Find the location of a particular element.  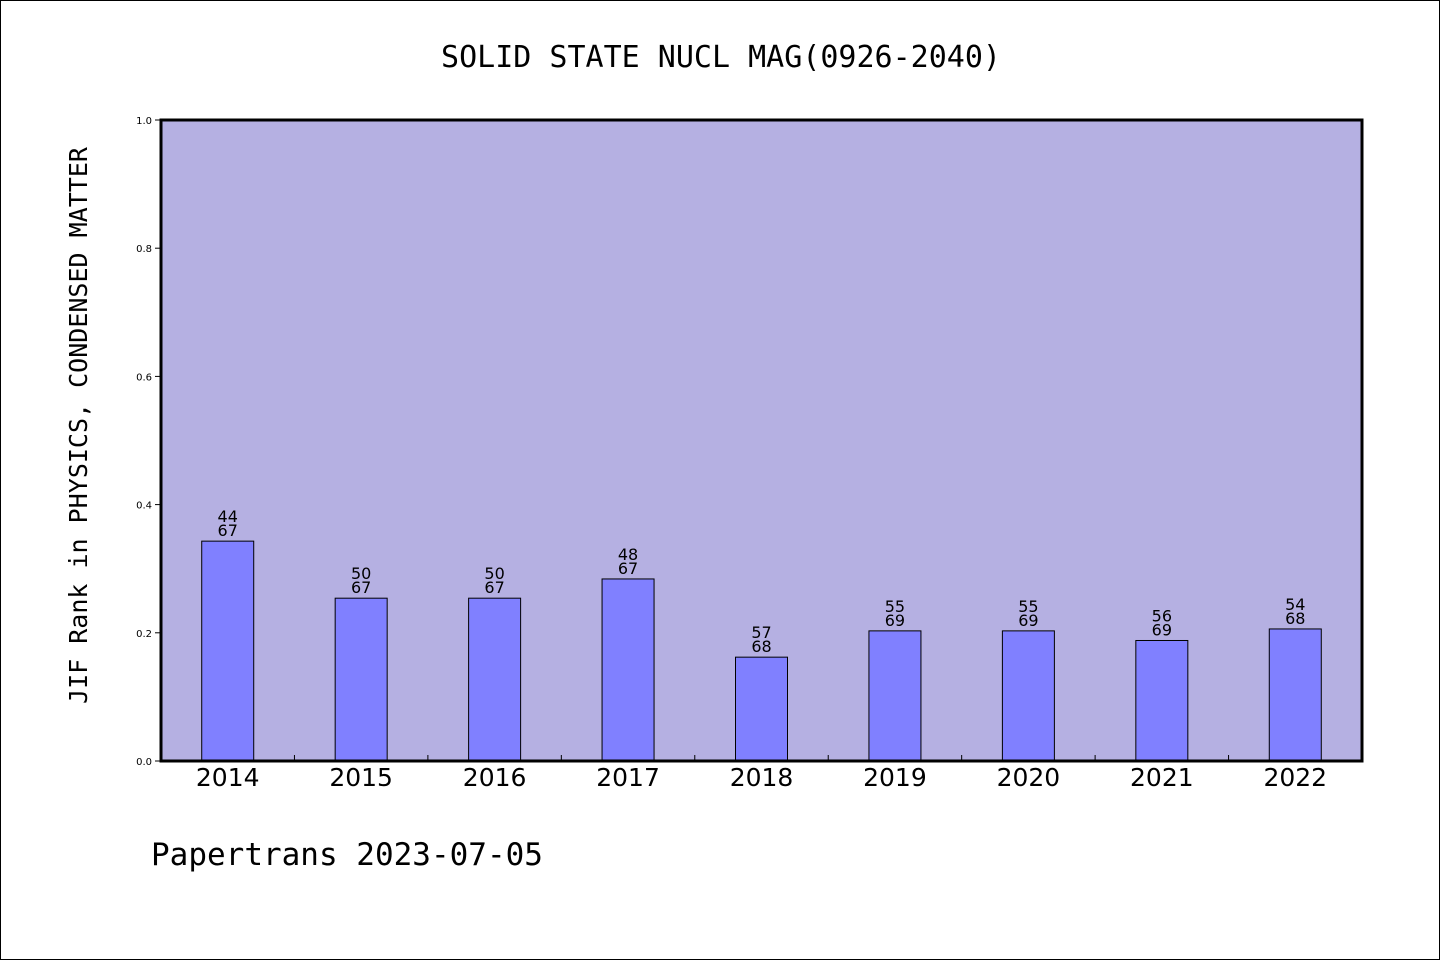

x-tick-label-2022: 2022 is located at coordinates (1295, 777).